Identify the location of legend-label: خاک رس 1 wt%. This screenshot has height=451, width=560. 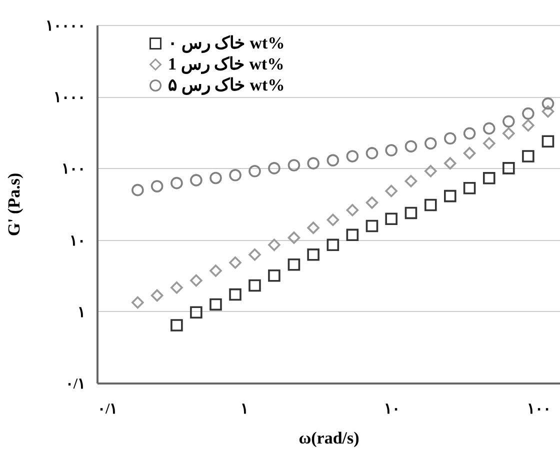
(226, 64).